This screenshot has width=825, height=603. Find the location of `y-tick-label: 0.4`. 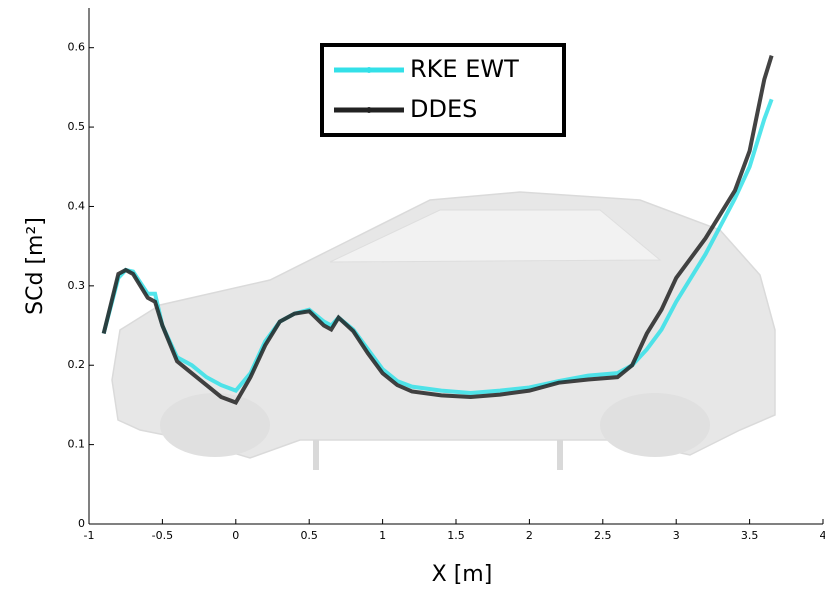

y-tick-label: 0.4 is located at coordinates (77, 205).